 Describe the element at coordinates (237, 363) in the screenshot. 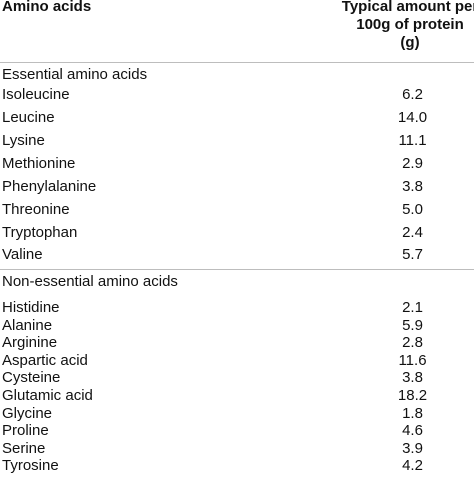

I see `table-row: Aspartic acid 11.6` at that location.